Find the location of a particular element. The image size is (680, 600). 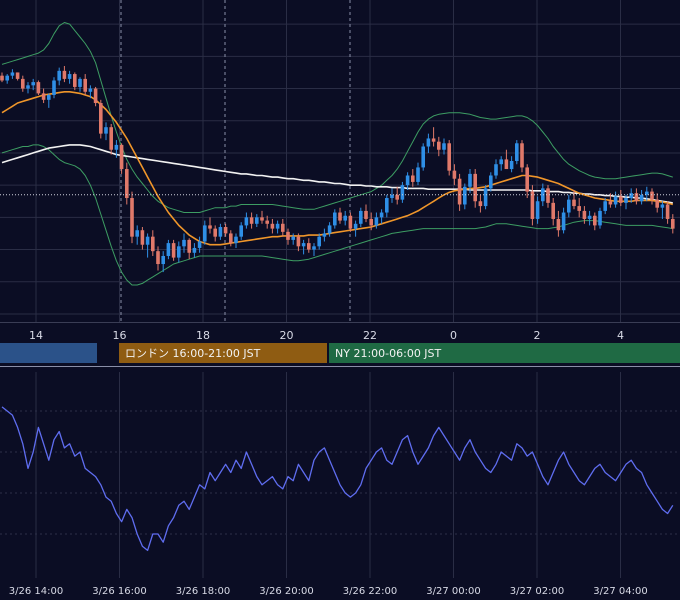

session-band-label: ロンドン 16:00-21:00 JST is located at coordinates (193, 353).